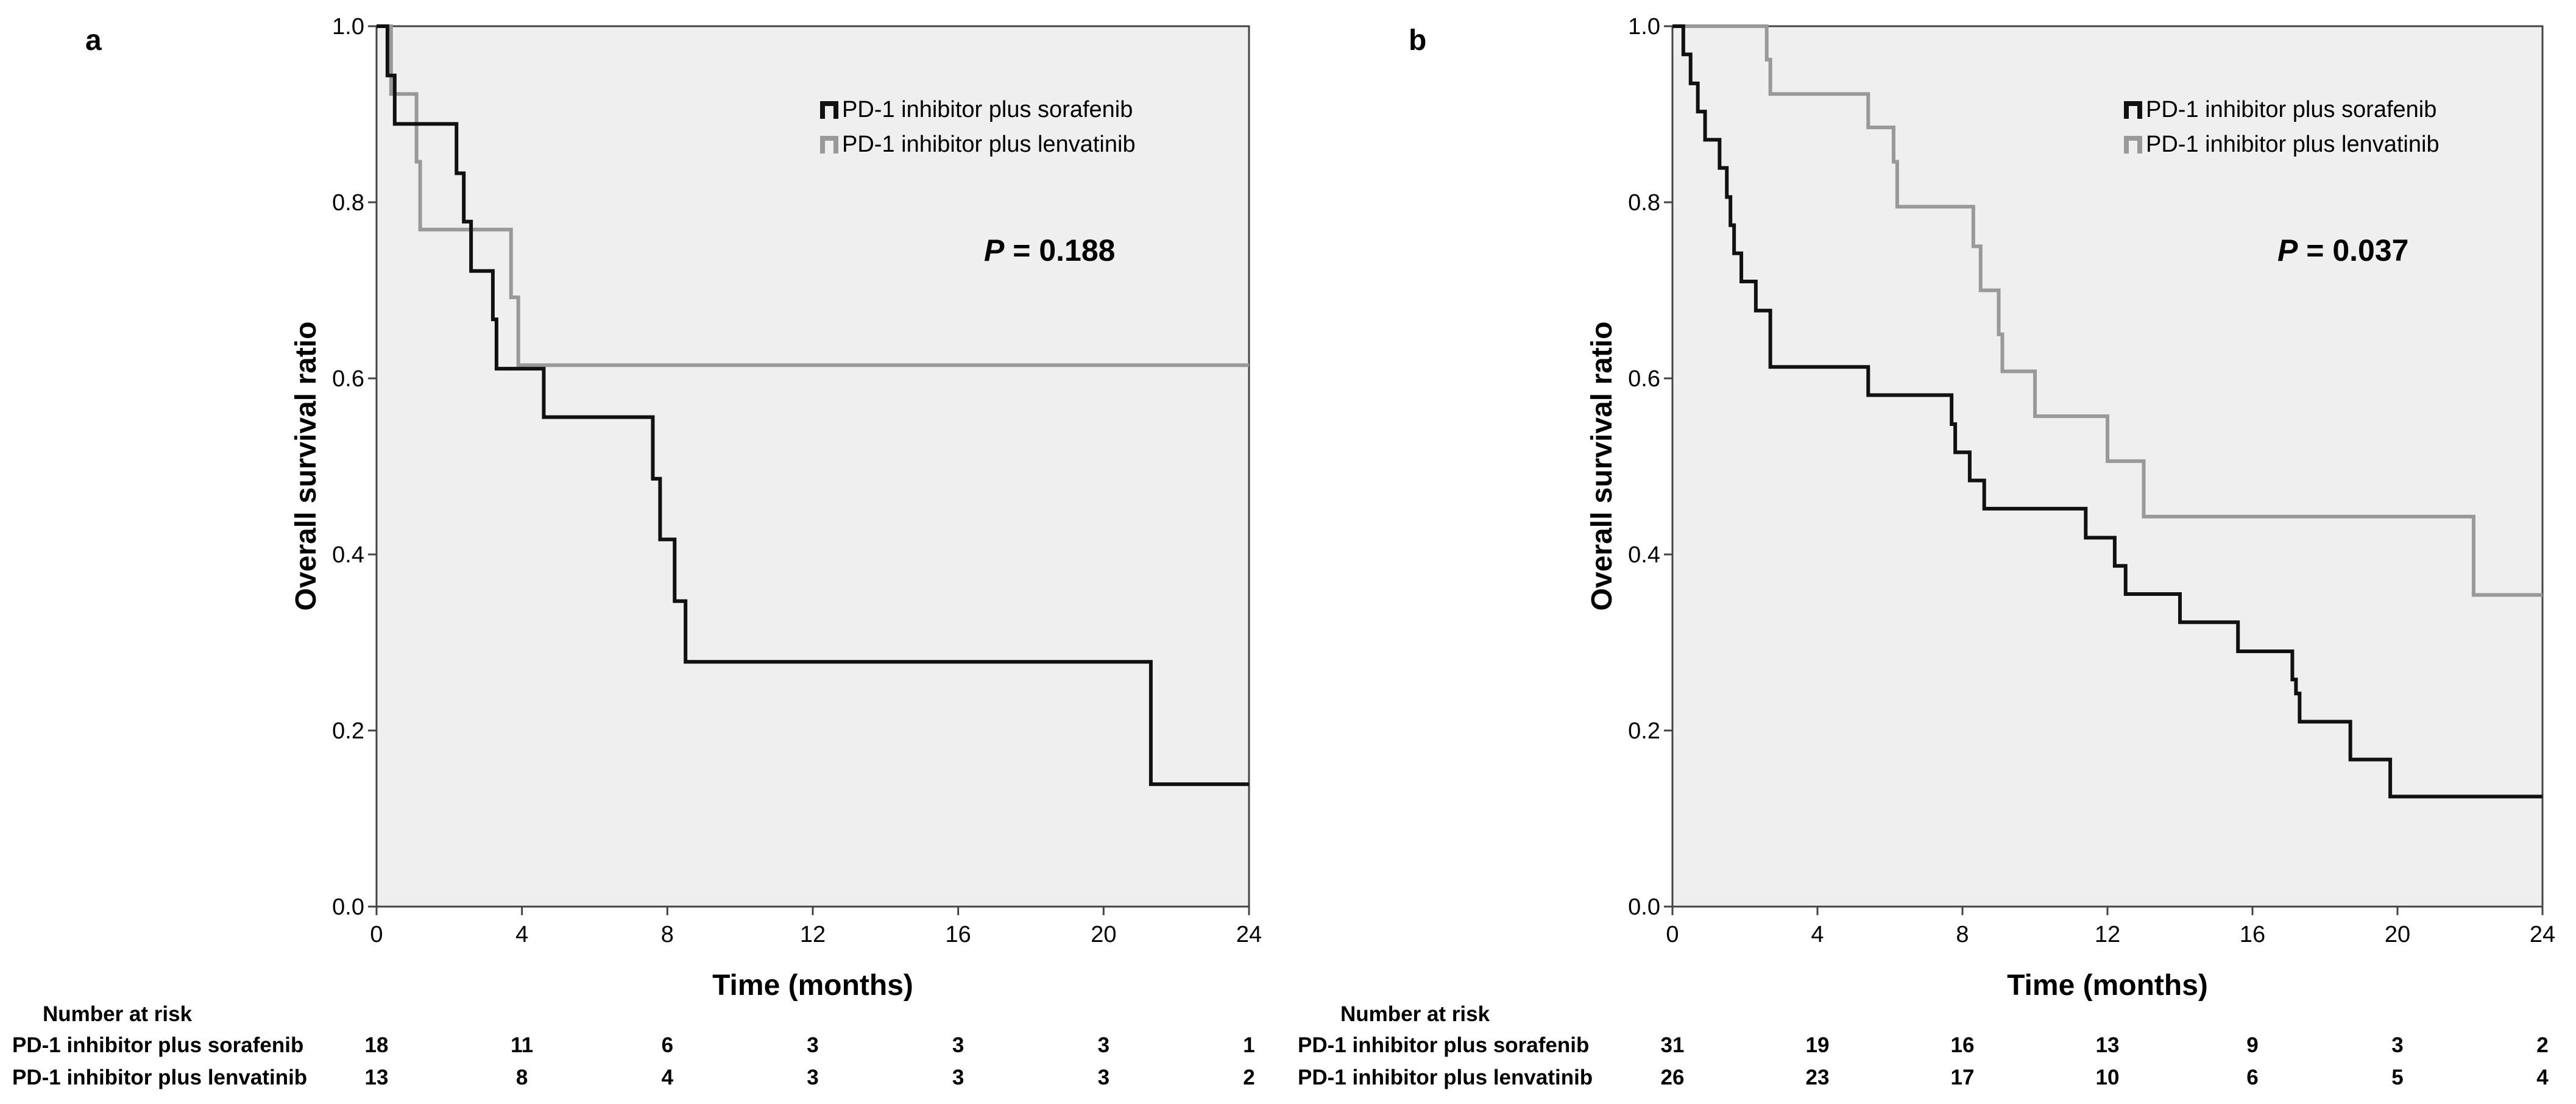 The height and width of the screenshot is (1104, 2576). I want to click on panel-a-risk-label-lenvatinib: PD-1 inhibitor plus lenvatinib, so click(159, 1077).